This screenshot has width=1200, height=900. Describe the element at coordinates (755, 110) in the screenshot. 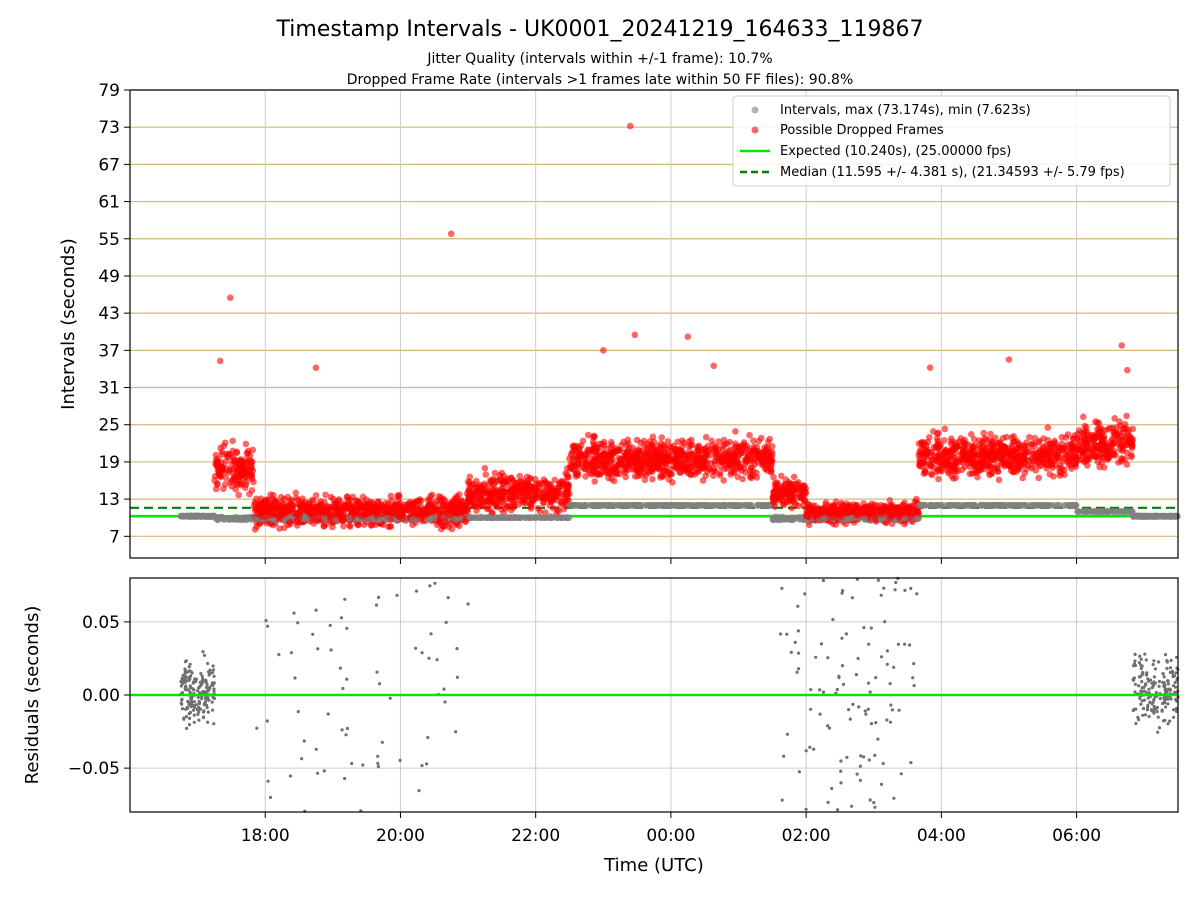

I see `legend-marker-intervals` at that location.